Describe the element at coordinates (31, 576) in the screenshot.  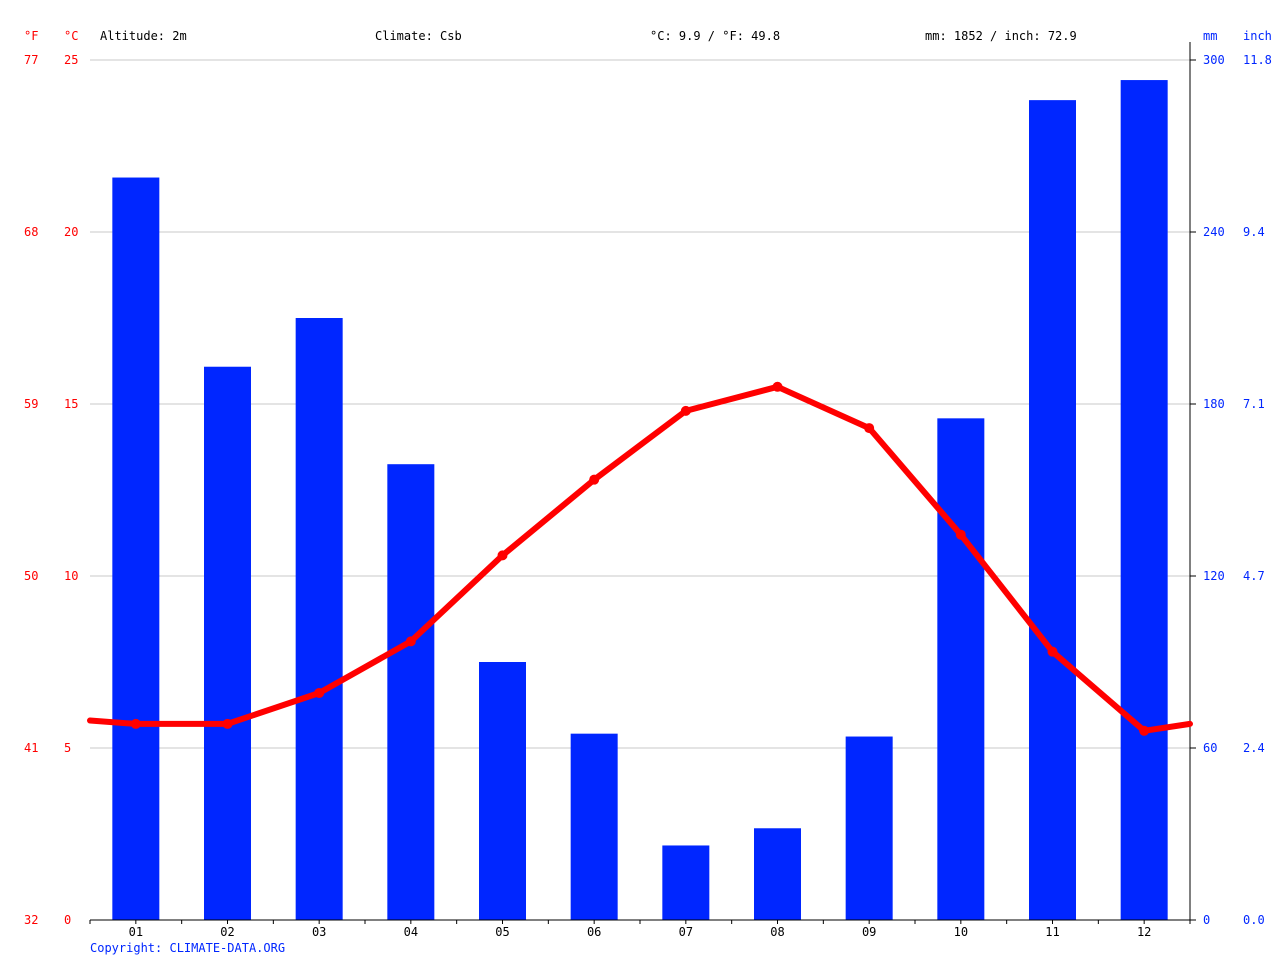
I see `fahrenheit-tick-label: 50` at that location.